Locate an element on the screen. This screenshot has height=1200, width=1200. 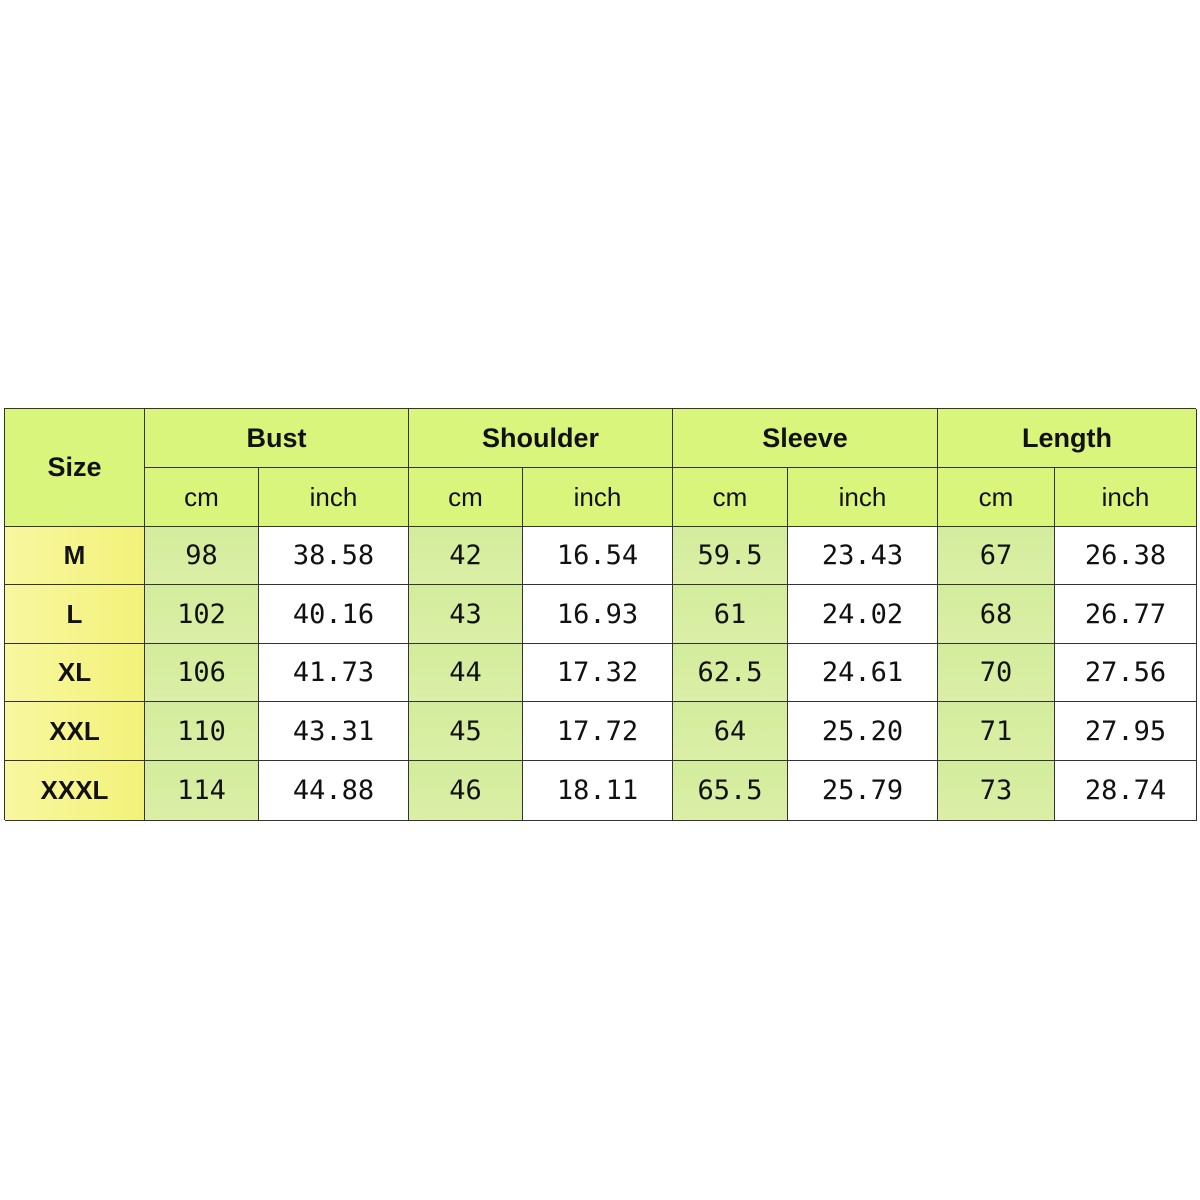
measurement: 98 is located at coordinates (202, 556).